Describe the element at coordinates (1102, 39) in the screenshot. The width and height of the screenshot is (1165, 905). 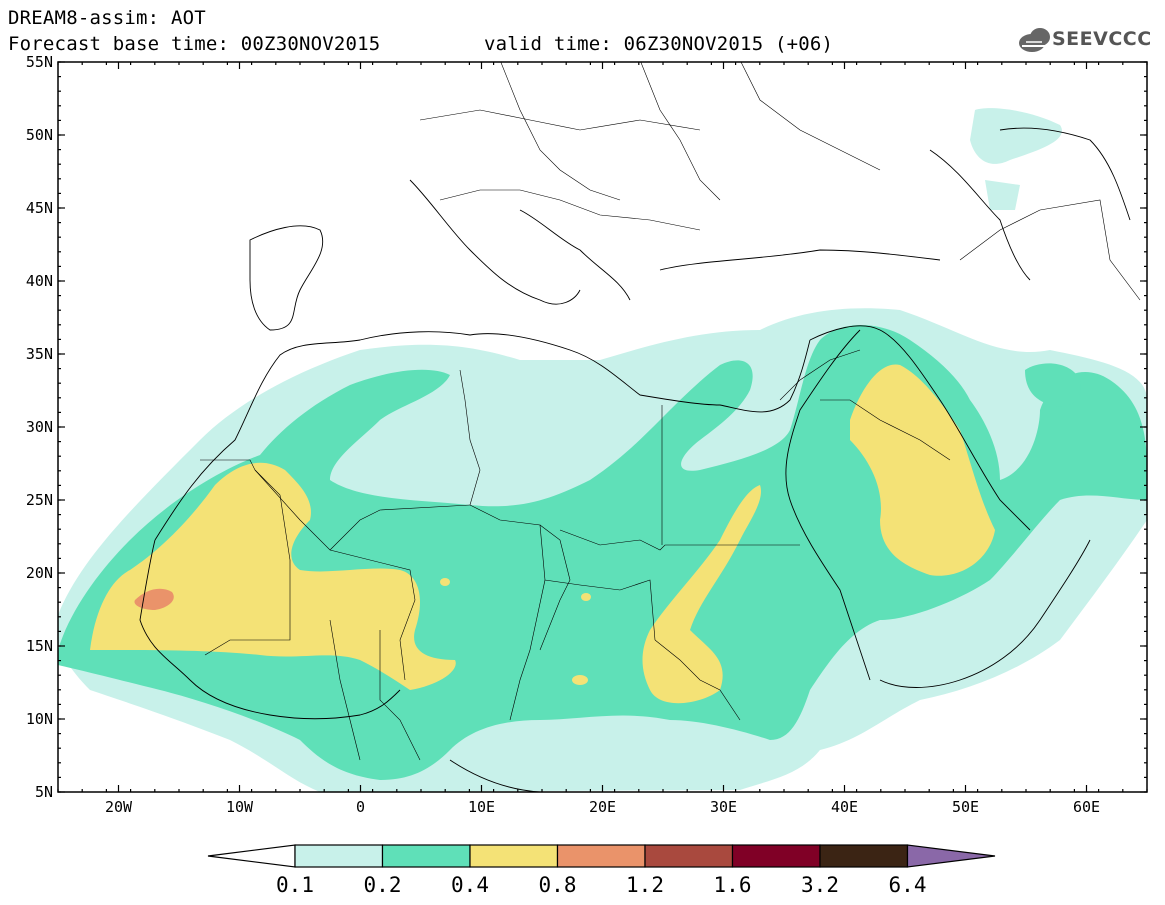
I see `logo-text: SEEVCCC` at that location.